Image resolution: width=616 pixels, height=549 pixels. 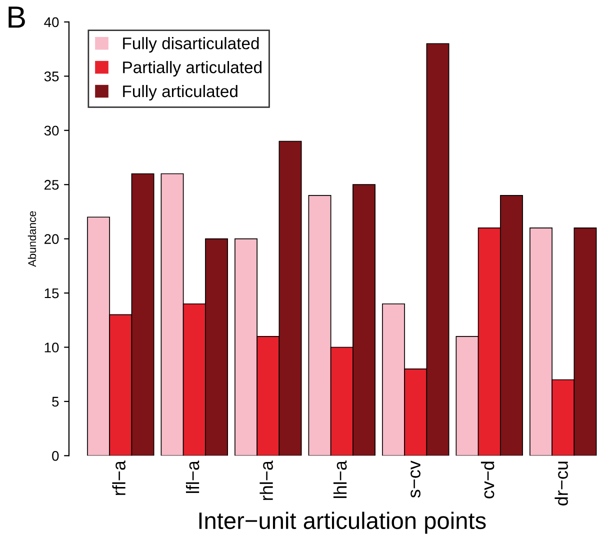 I want to click on legend-label: Fully articulated, so click(x=180, y=92).